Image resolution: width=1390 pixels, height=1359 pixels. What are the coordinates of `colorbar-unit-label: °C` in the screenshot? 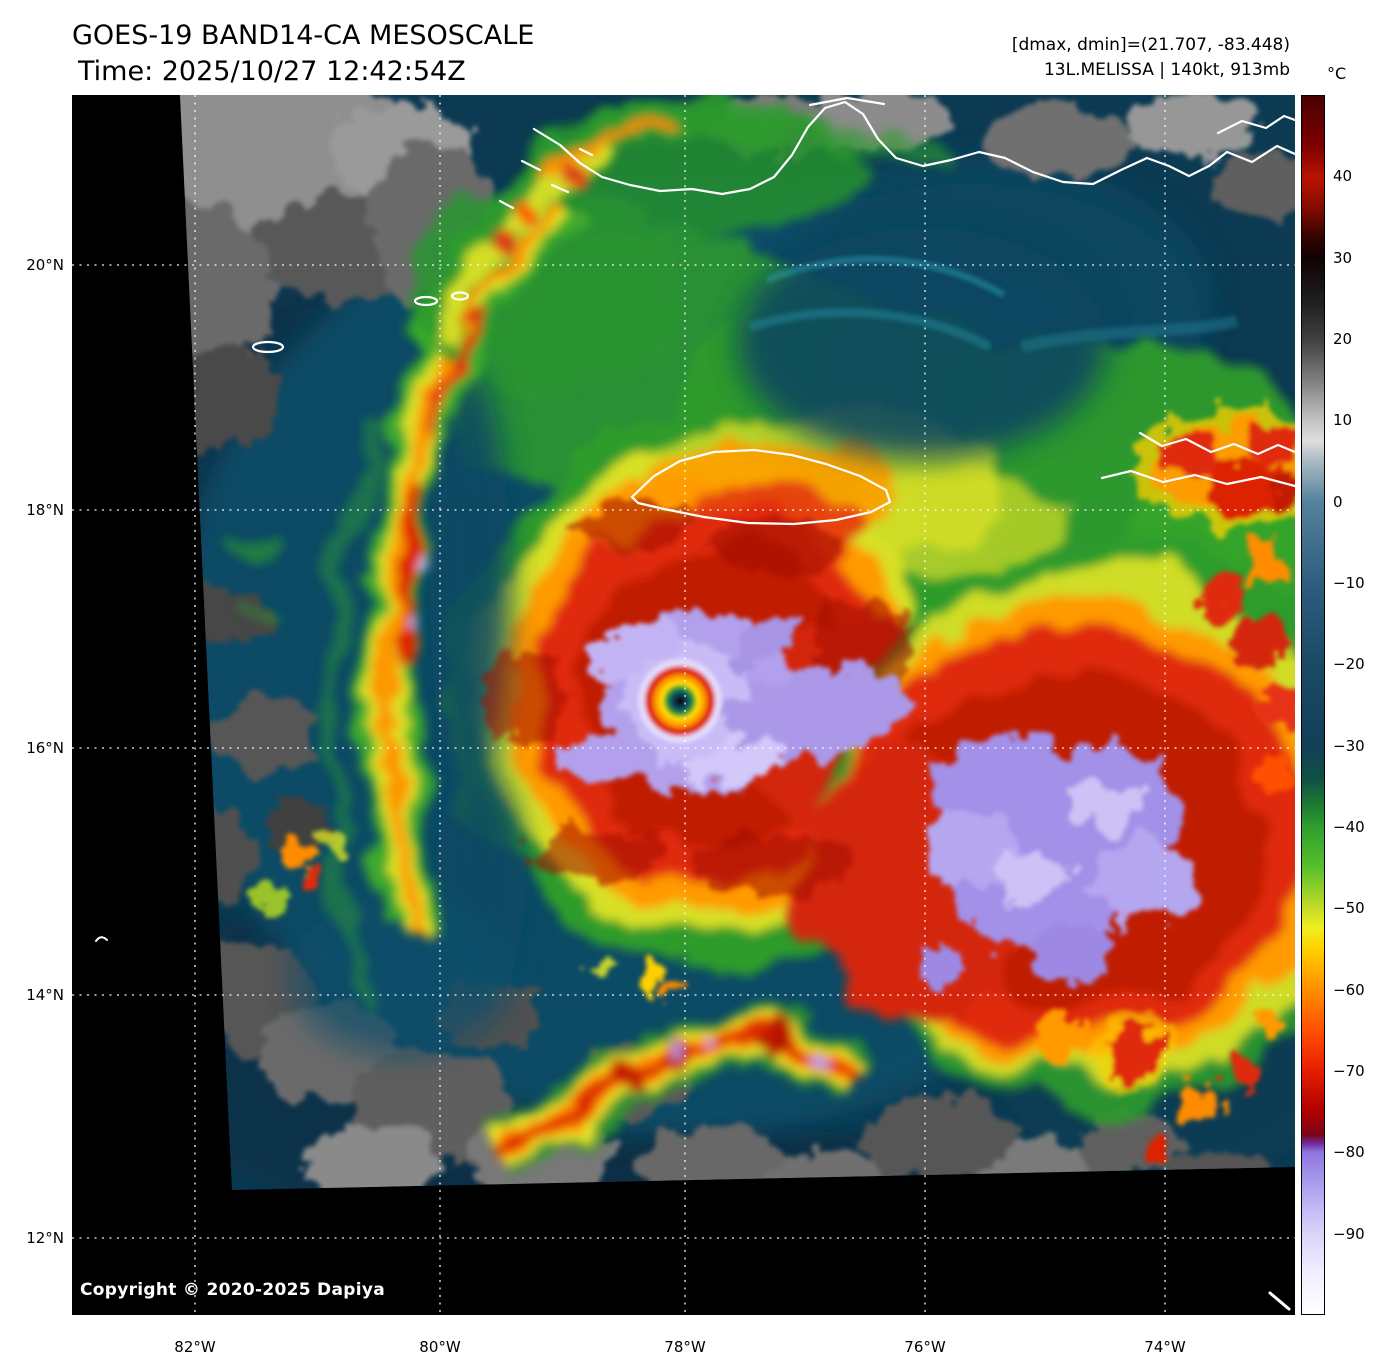 It's located at (1337, 73).